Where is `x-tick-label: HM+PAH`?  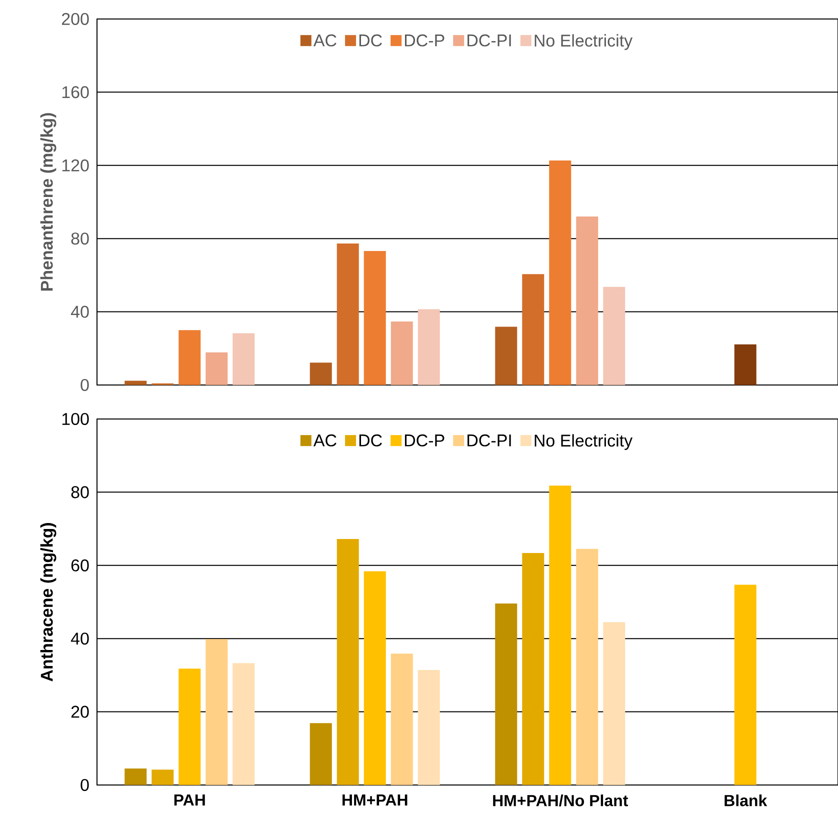 x-tick-label: HM+PAH is located at coordinates (375, 800).